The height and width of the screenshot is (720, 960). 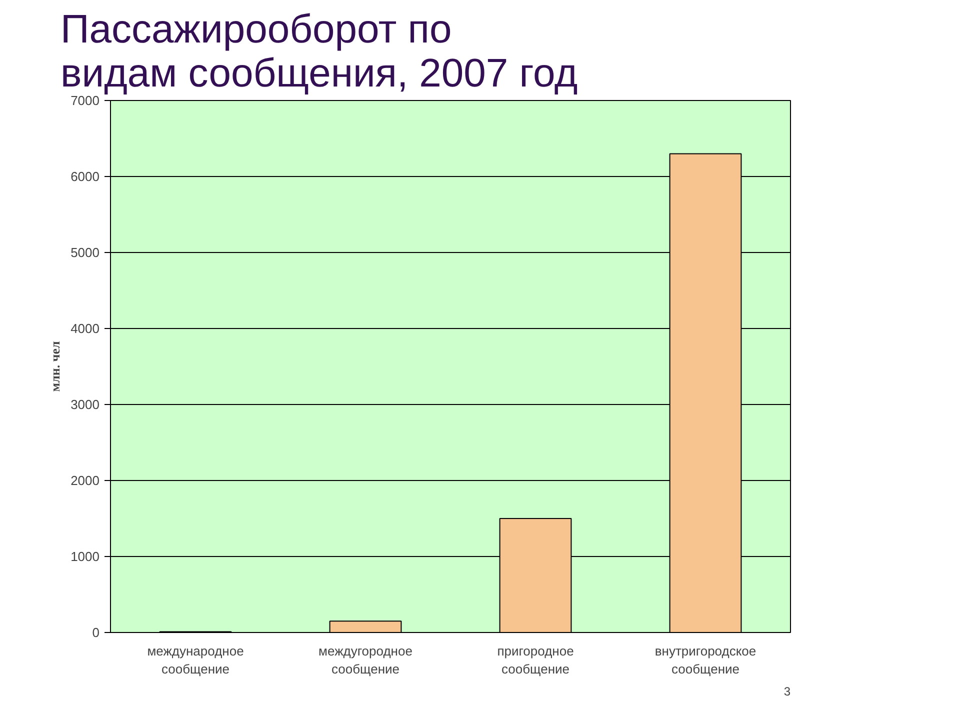 What do you see at coordinates (365, 660) in the screenshot?
I see `x-tick-label: междугородное сообщение` at bounding box center [365, 660].